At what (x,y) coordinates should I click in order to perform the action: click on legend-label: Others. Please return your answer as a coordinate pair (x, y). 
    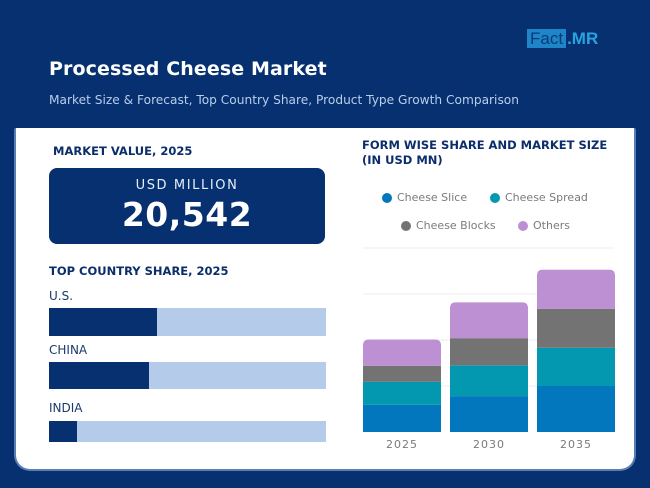
    Looking at the image, I should click on (551, 225).